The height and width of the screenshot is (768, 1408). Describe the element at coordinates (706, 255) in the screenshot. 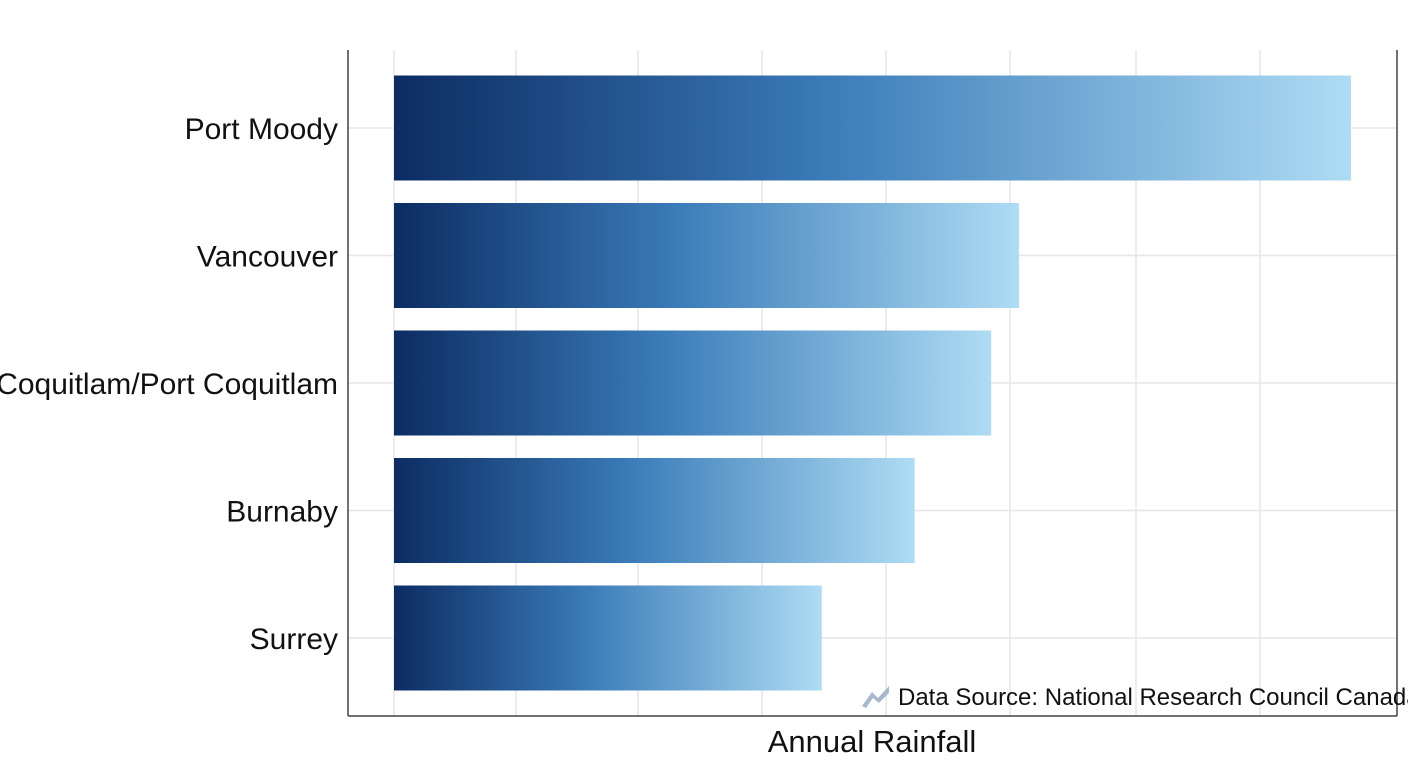

I see `bar-vancouver` at that location.